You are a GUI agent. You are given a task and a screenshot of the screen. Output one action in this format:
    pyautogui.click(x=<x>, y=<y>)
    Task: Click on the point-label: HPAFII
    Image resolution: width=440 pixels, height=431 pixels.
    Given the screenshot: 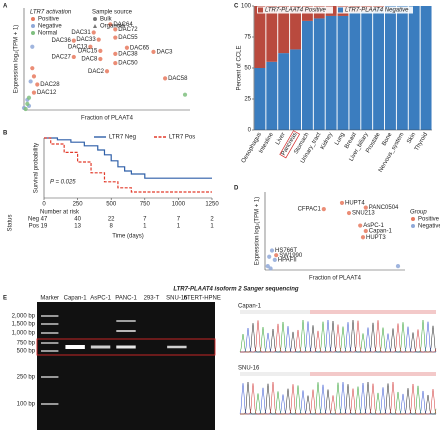 What is the action you would take?
    pyautogui.click(x=287, y=260)
    